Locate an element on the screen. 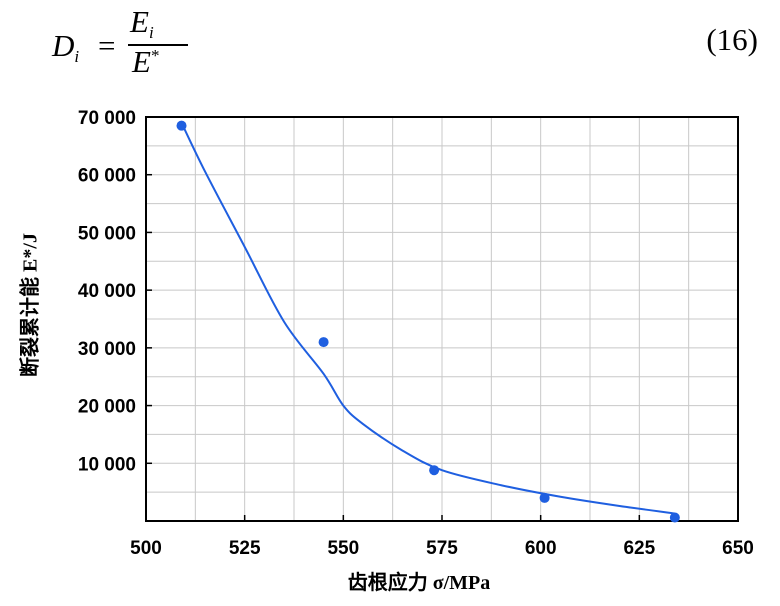  y-tick-label: 50 000 is located at coordinates (107, 233).